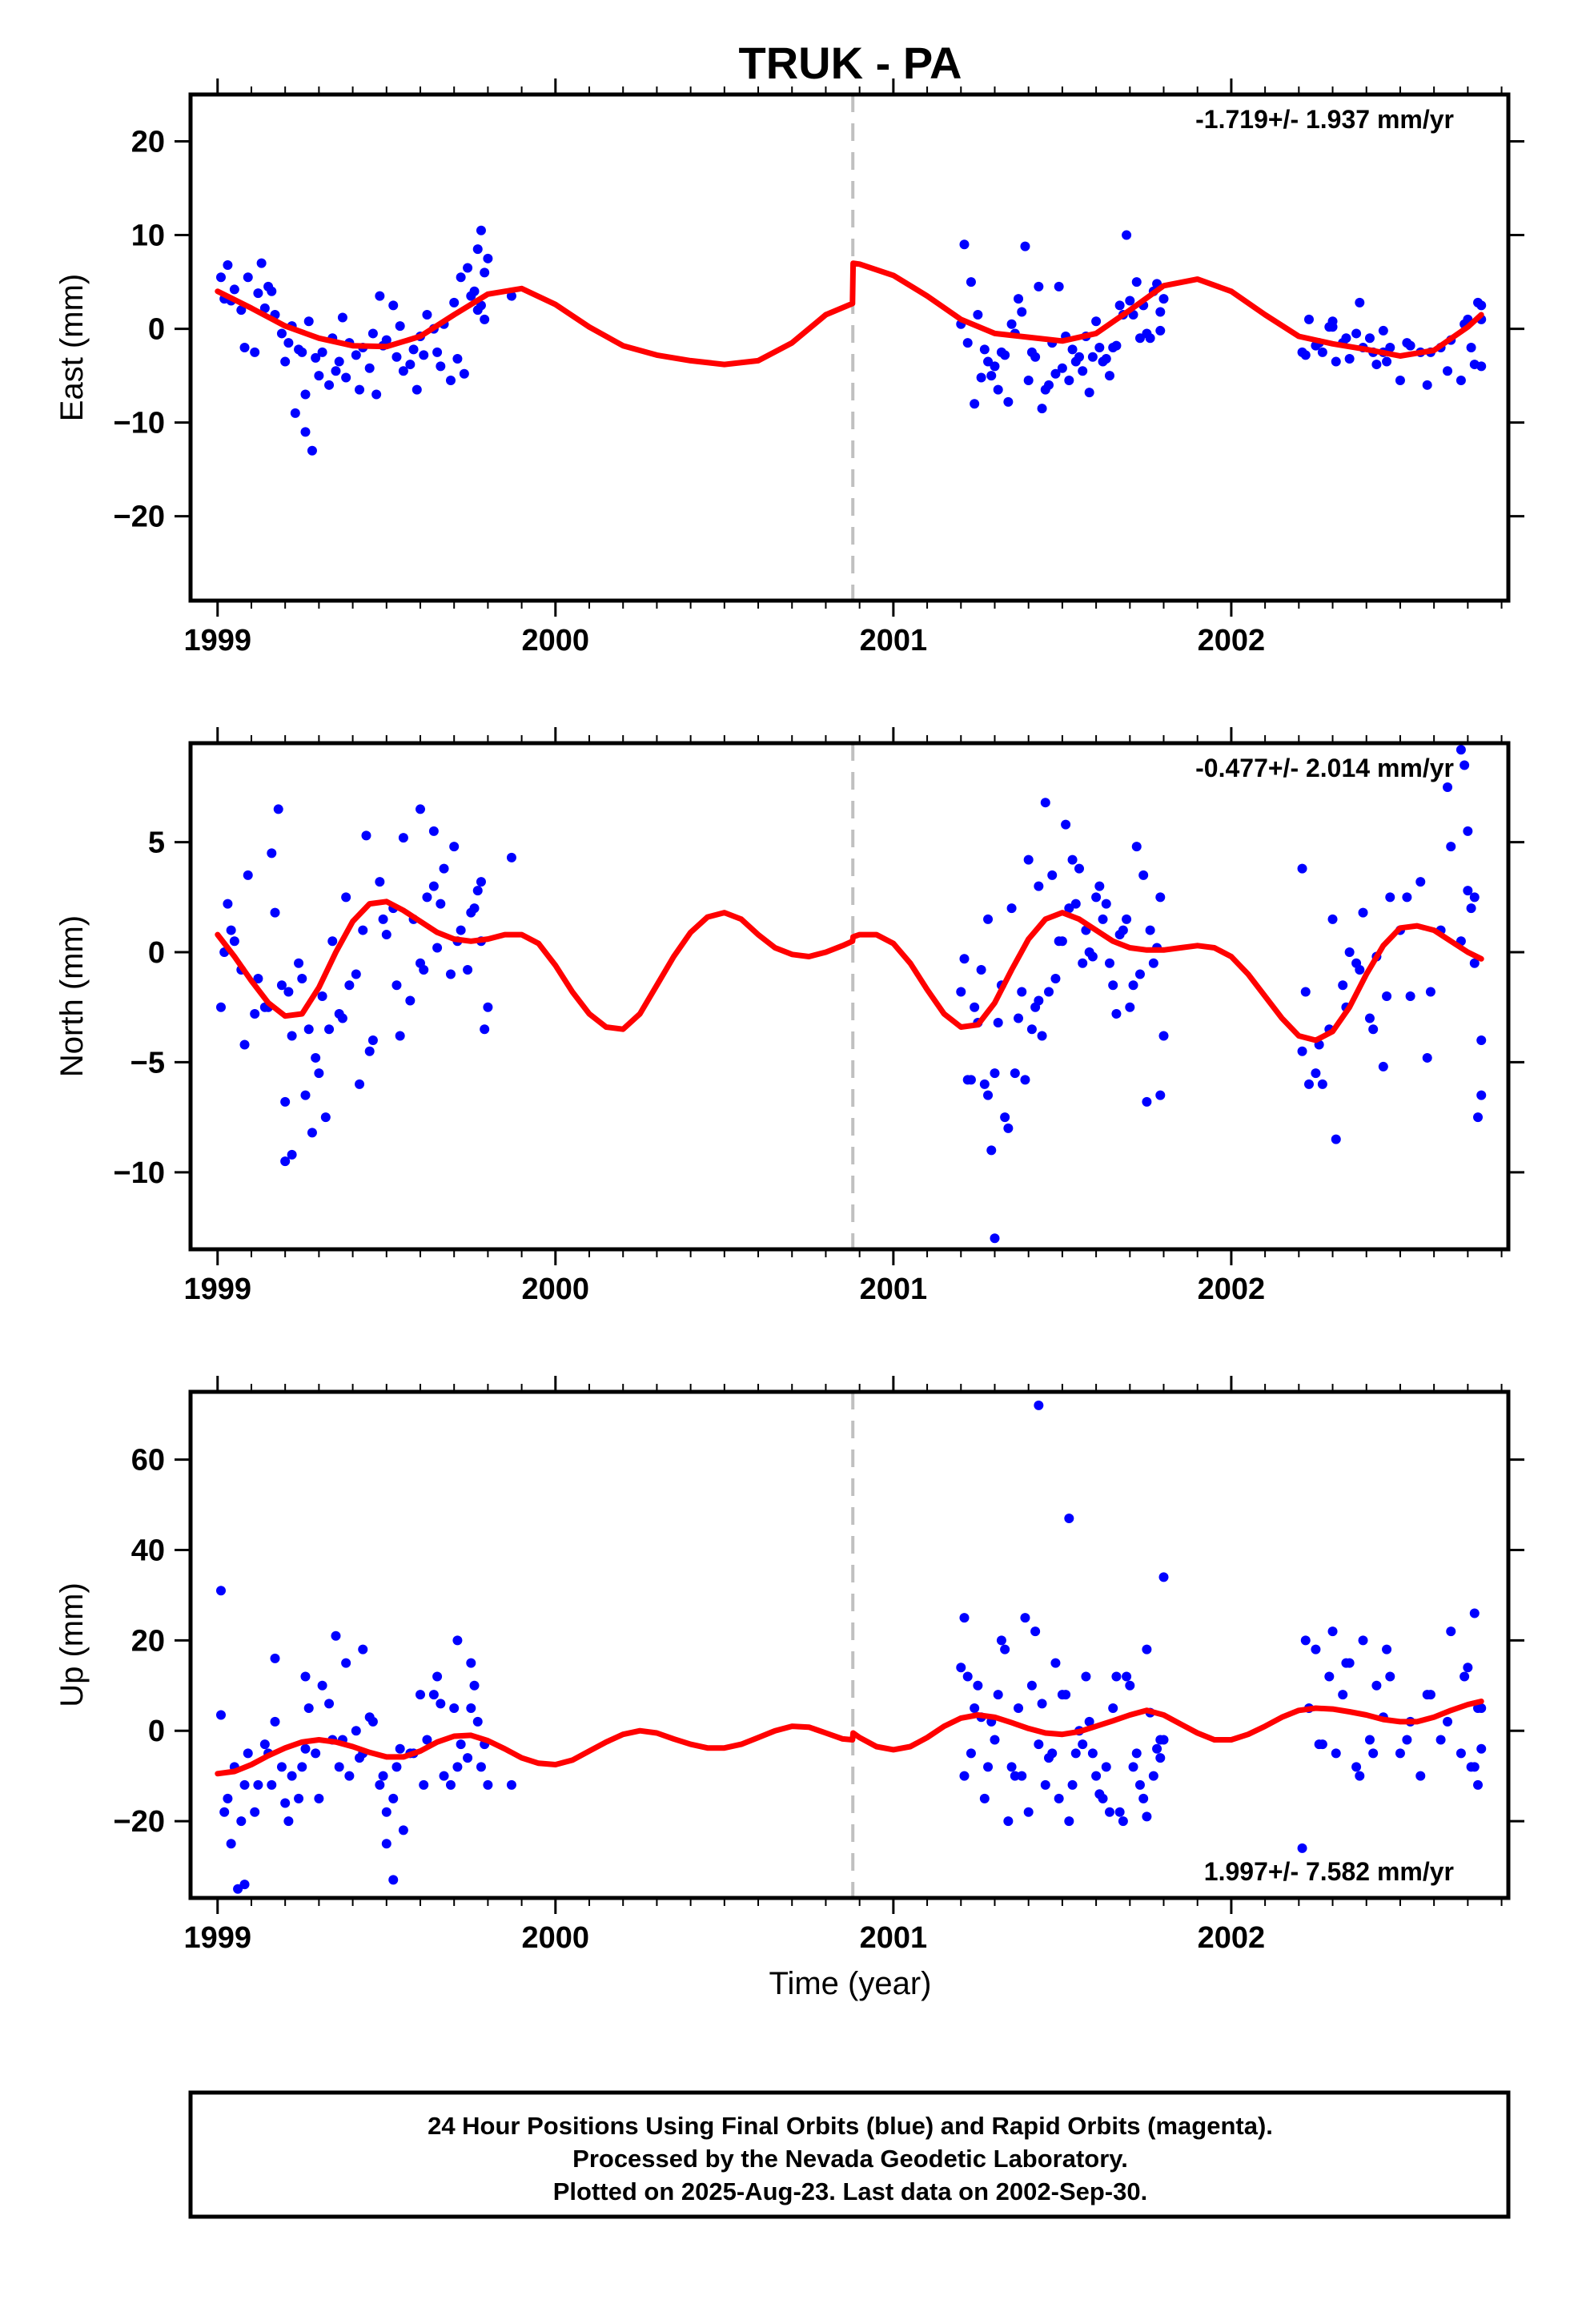  Describe the element at coordinates (894, 1289) in the screenshot. I see `x-tick-label: 2001` at that location.